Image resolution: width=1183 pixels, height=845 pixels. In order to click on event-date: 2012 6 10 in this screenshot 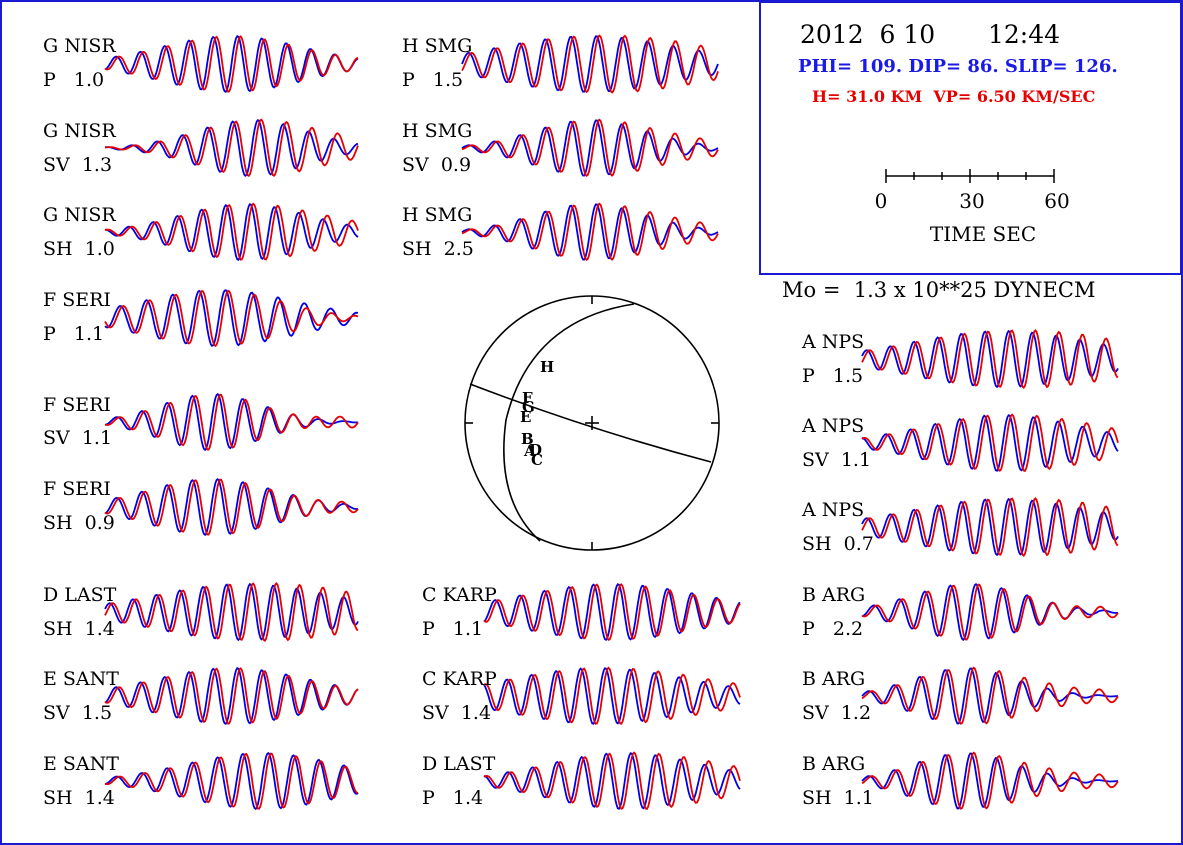, I will do `click(868, 34)`.